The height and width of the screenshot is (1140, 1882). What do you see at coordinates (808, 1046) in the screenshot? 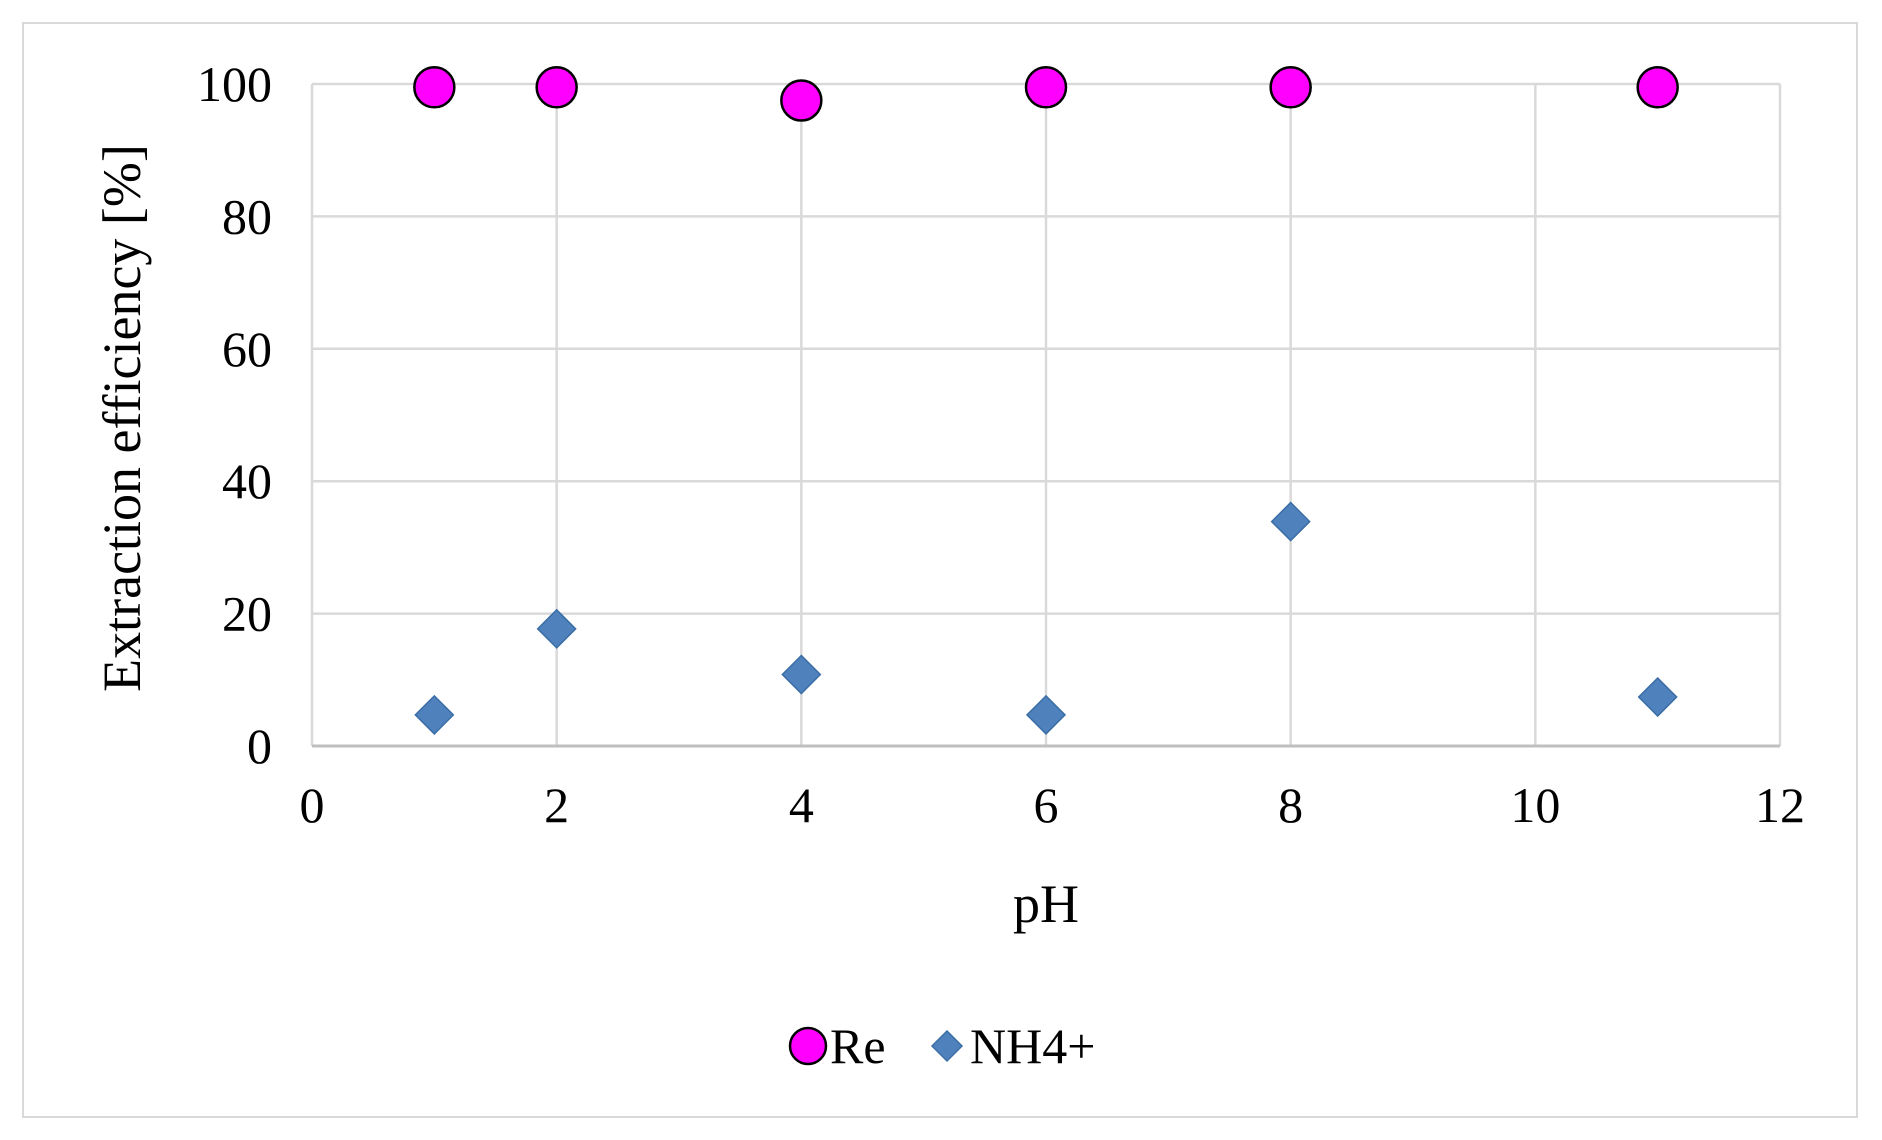
I see `legend-marker-re` at bounding box center [808, 1046].